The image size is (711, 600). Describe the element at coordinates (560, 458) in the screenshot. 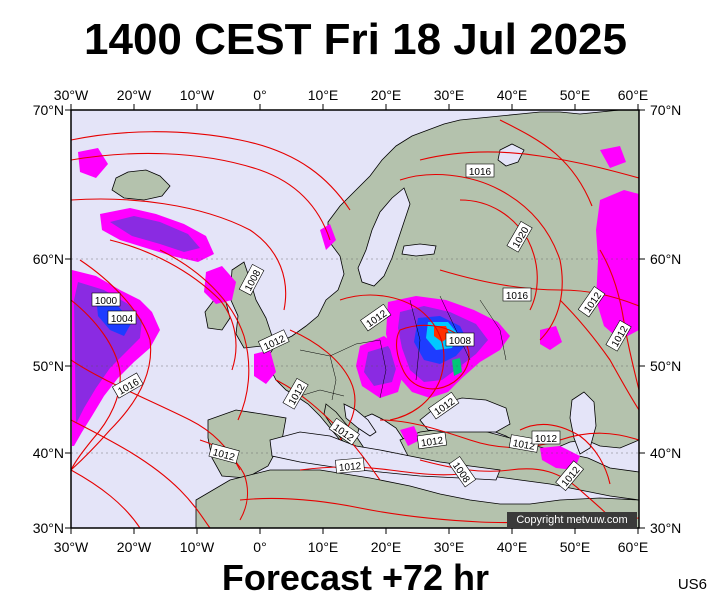

I see `precip-caucasus` at that location.